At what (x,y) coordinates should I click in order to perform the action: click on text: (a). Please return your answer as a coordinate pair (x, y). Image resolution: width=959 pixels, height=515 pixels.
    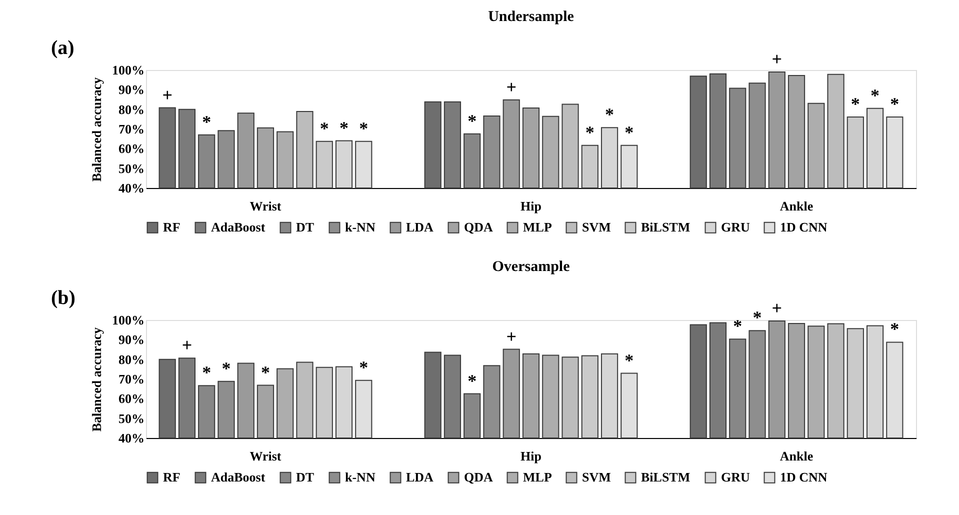
    Looking at the image, I should click on (62, 48).